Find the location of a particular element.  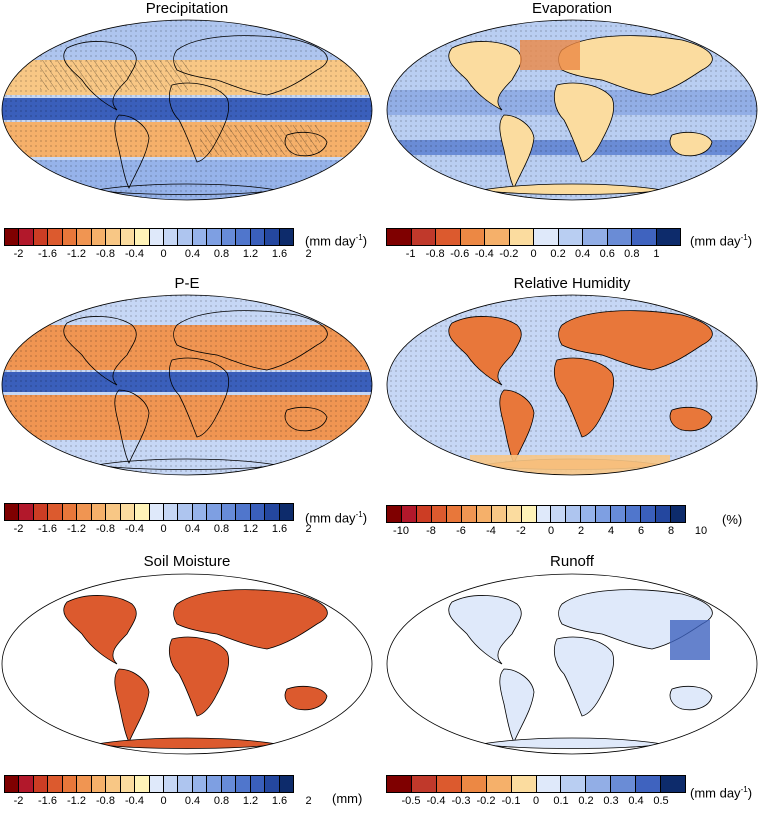

colorbar-tick-label: 4 is located at coordinates (611, 531).